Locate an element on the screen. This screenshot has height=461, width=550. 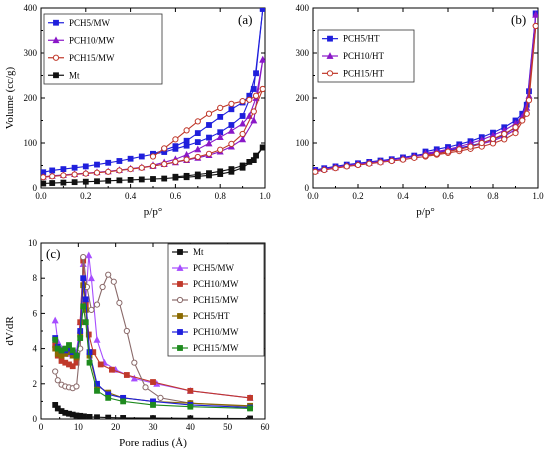
x-tick-label: 0.4 is located at coordinates (131, 196).